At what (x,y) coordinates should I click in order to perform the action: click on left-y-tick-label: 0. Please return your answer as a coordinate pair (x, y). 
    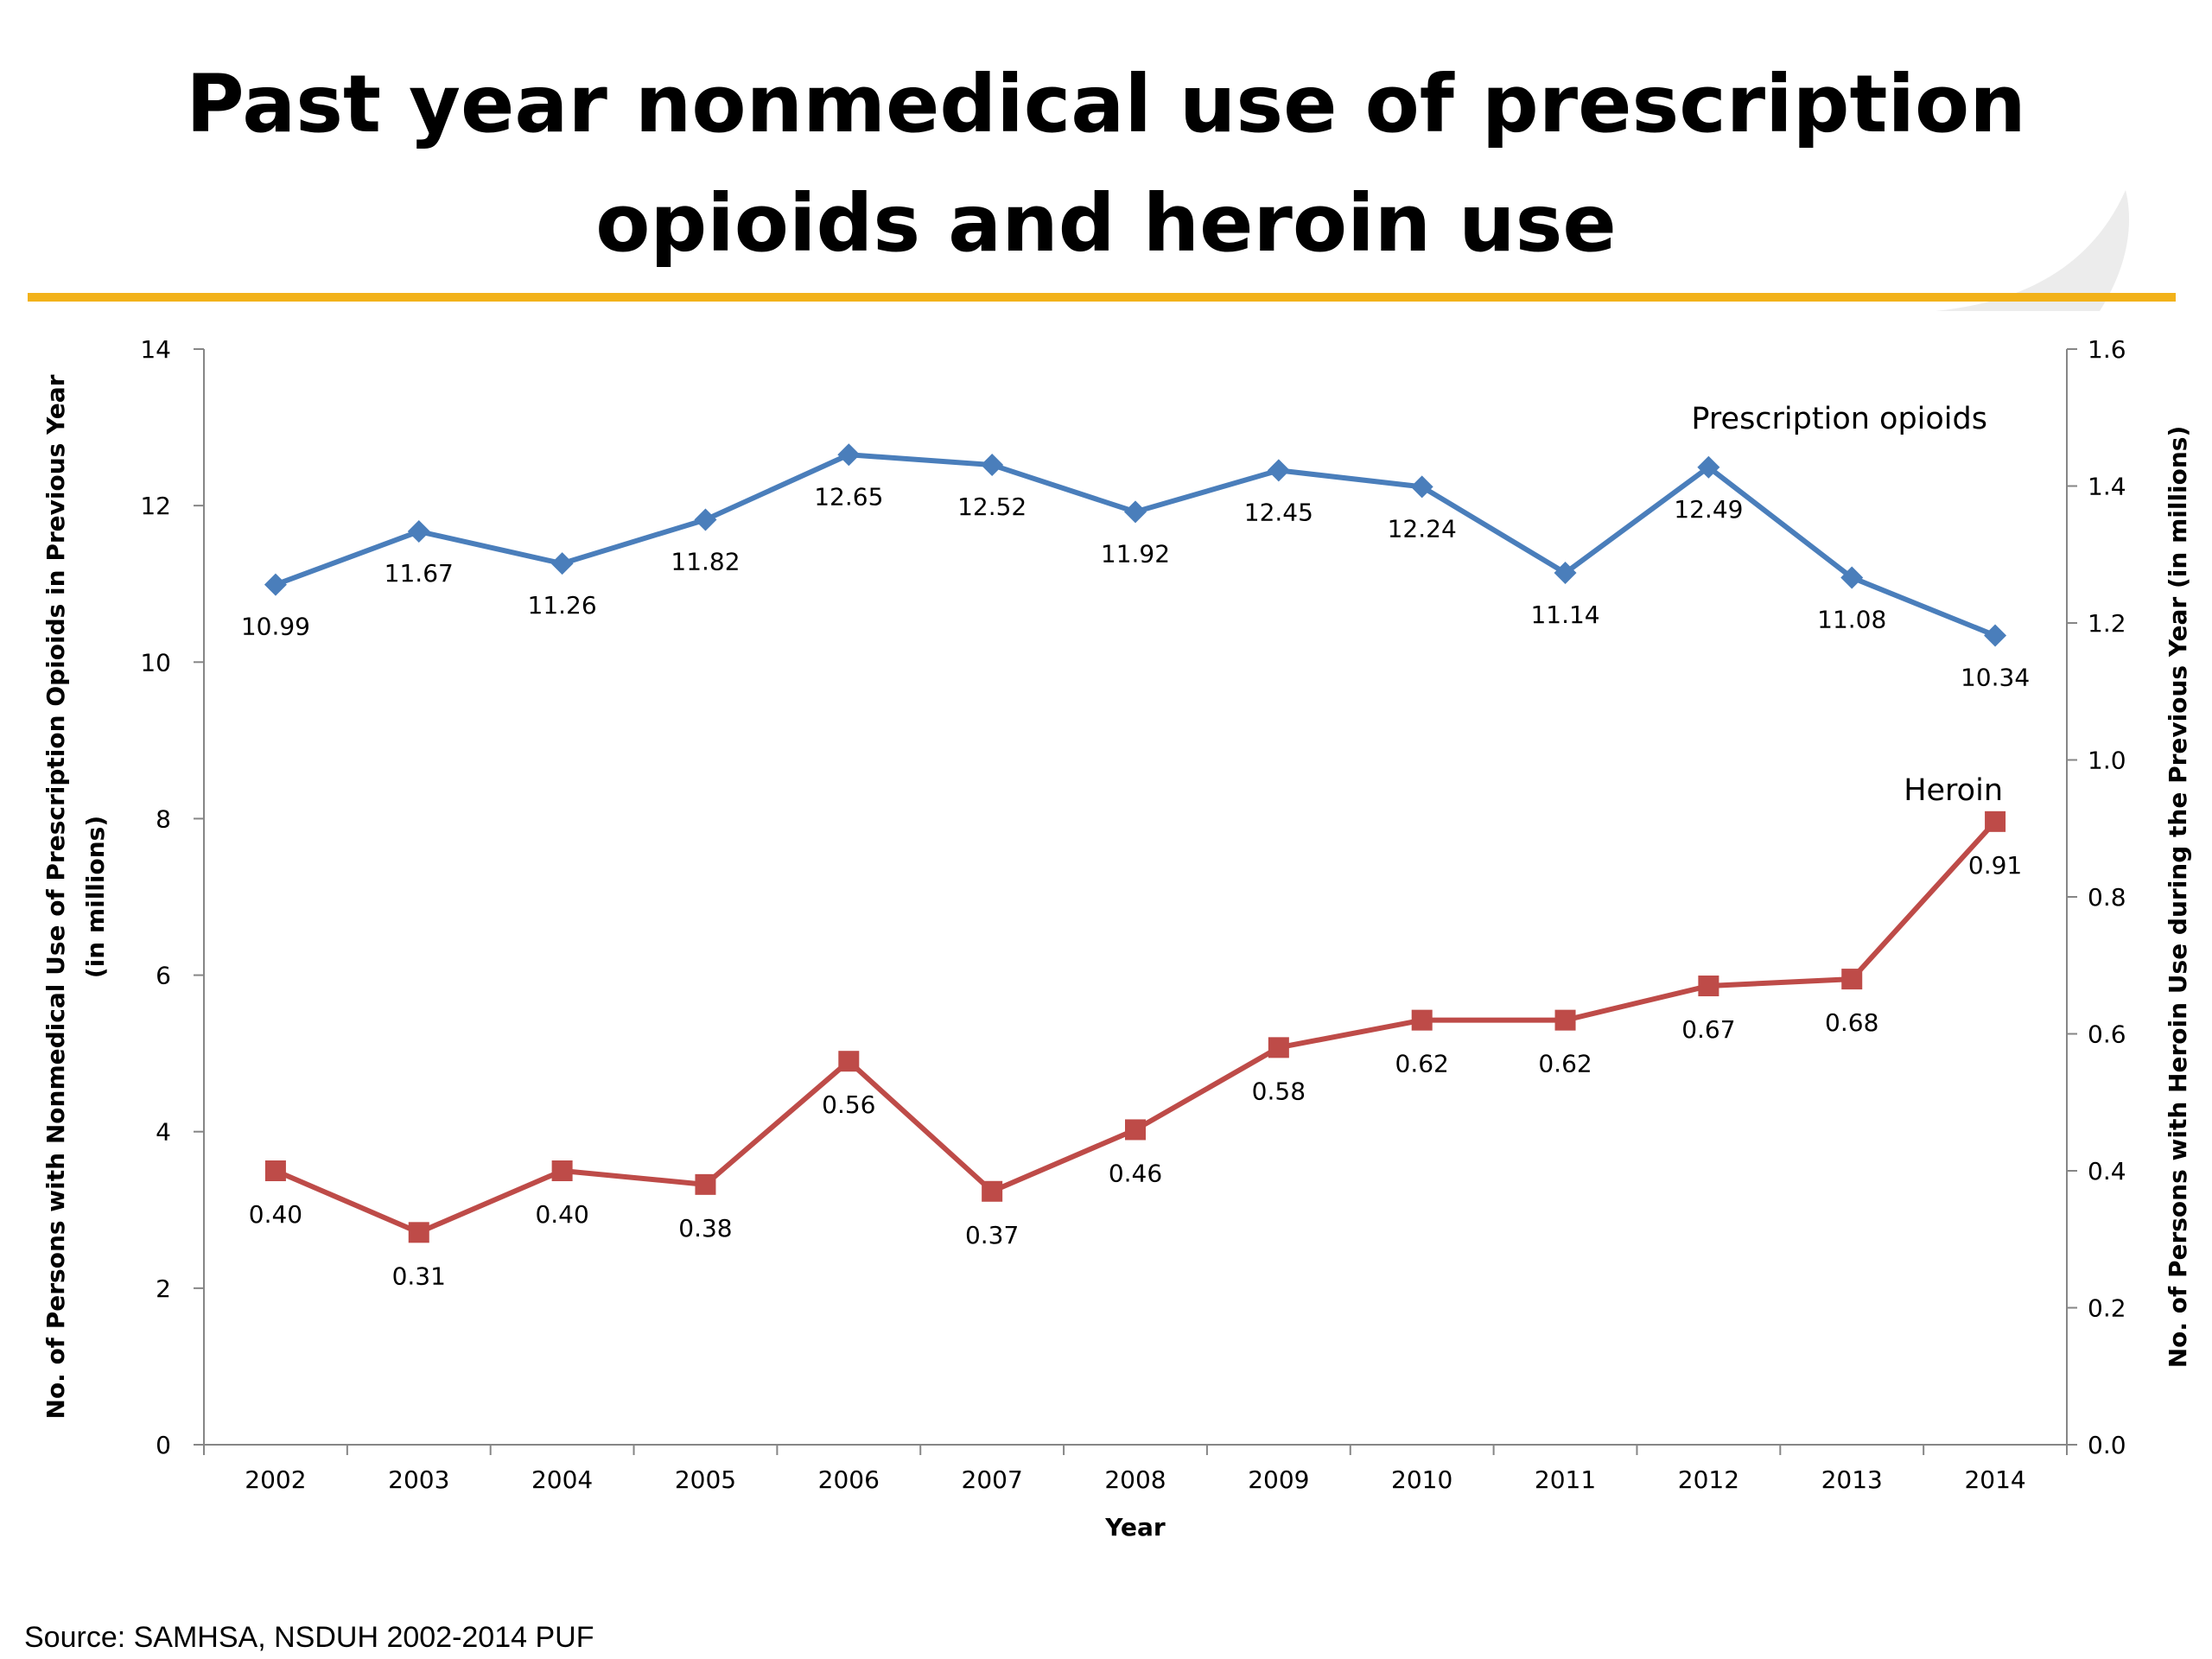
    Looking at the image, I should click on (163, 1445).